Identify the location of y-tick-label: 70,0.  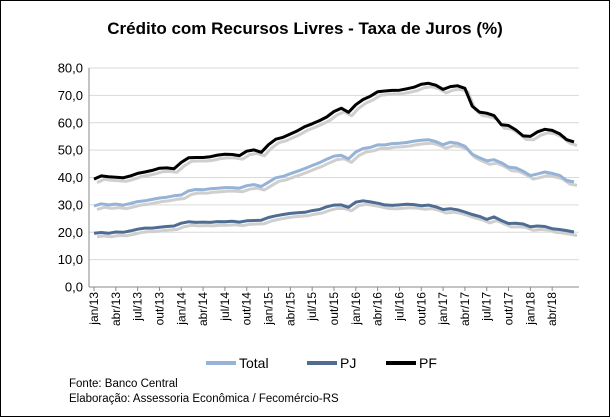
(70, 95).